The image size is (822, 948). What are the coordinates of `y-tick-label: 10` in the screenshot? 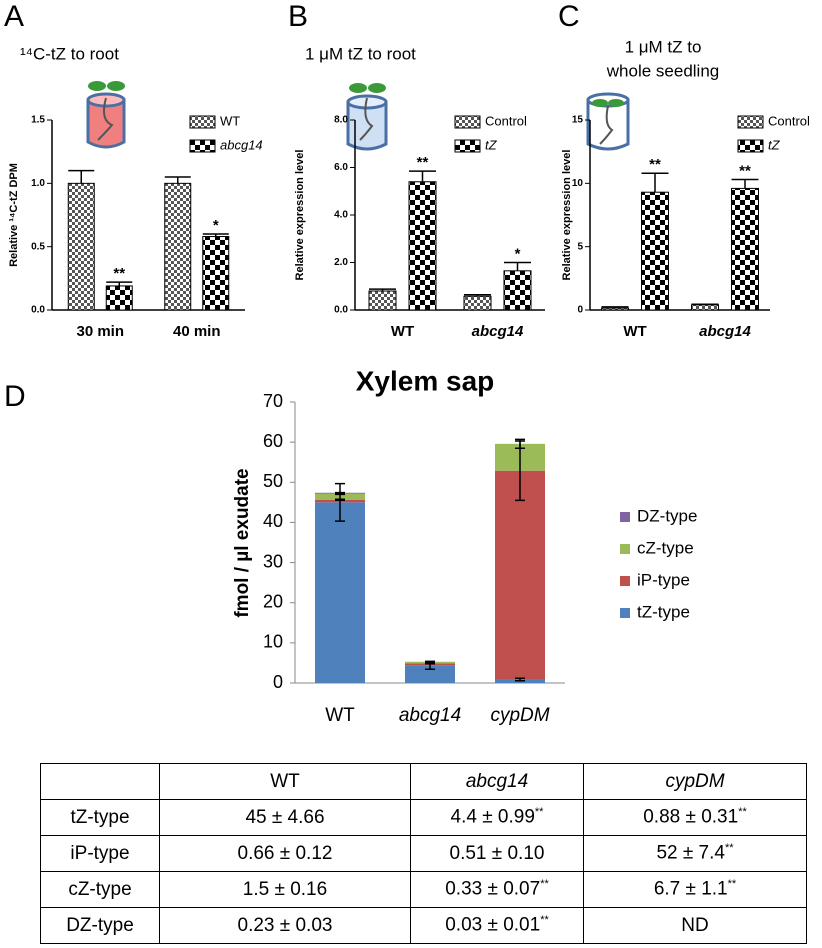 It's located at (578, 183).